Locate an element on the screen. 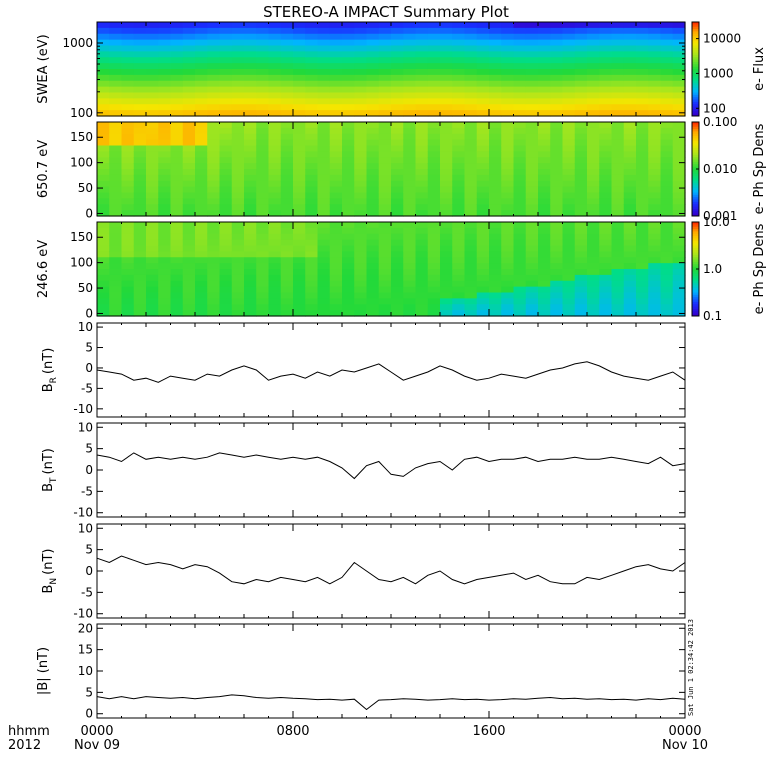 The width and height of the screenshot is (780, 780). timestamp-stamp: Sat Jun 1 02:34:42 2013 is located at coordinates (691, 667).